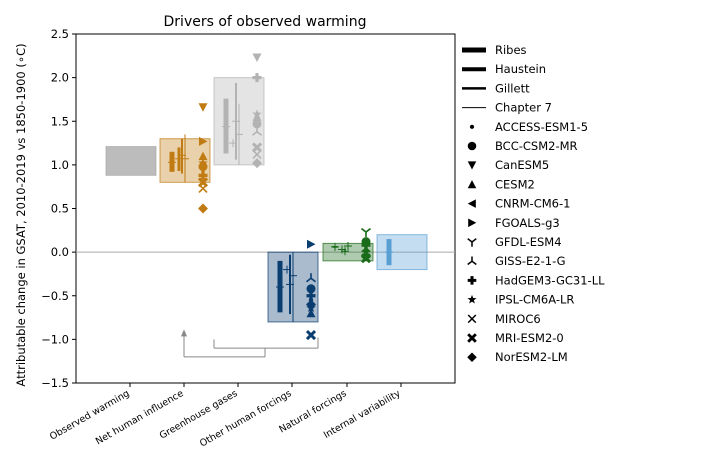 Image resolution: width=709 pixels, height=472 pixels. I want to click on y-tick-label: 0.5, so click(60, 209).